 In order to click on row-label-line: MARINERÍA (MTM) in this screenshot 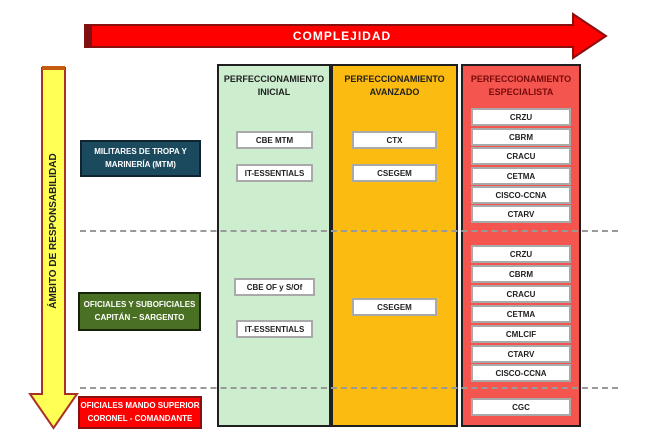, I will do `click(140, 164)`.